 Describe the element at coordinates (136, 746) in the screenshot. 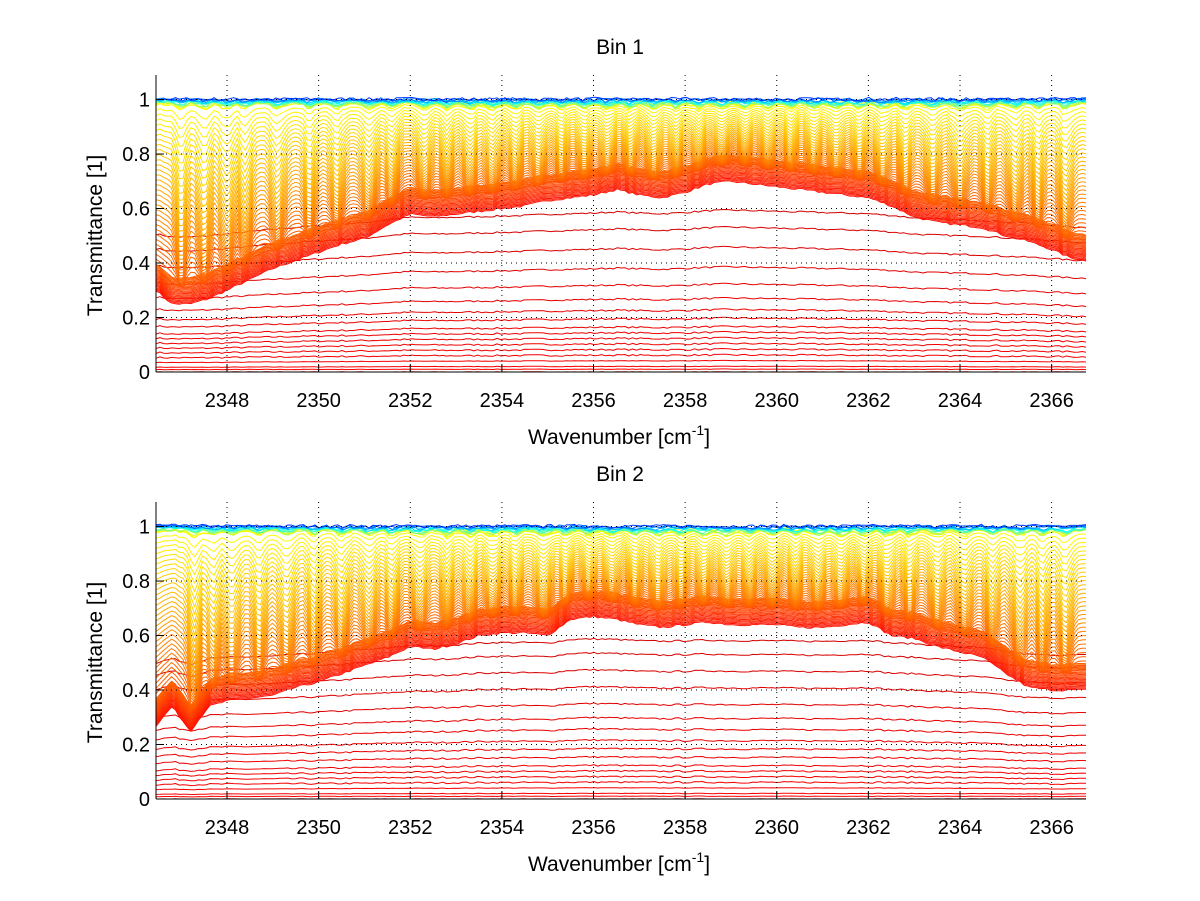

I see `y-tick-label: 0.2` at that location.